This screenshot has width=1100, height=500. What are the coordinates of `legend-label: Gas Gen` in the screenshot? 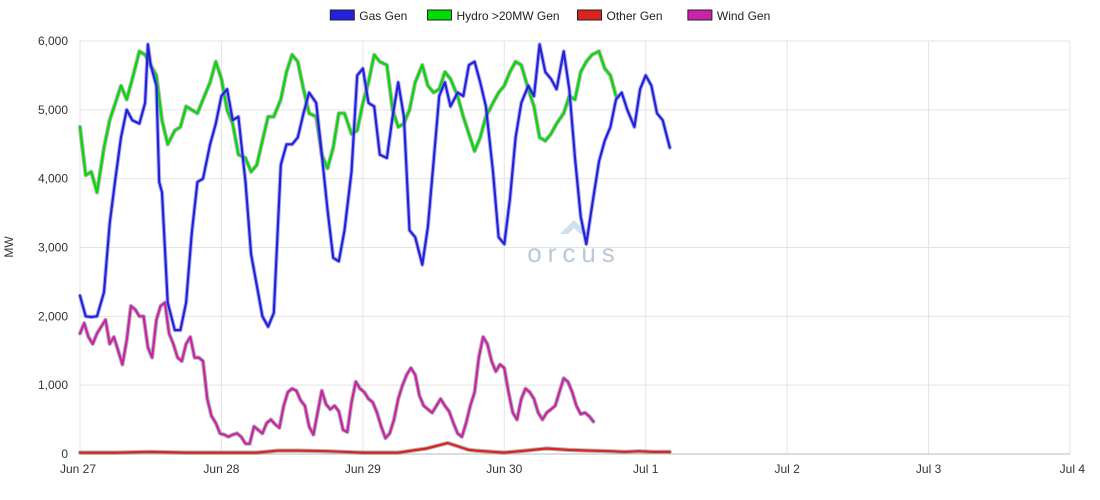 It's located at (383, 16).